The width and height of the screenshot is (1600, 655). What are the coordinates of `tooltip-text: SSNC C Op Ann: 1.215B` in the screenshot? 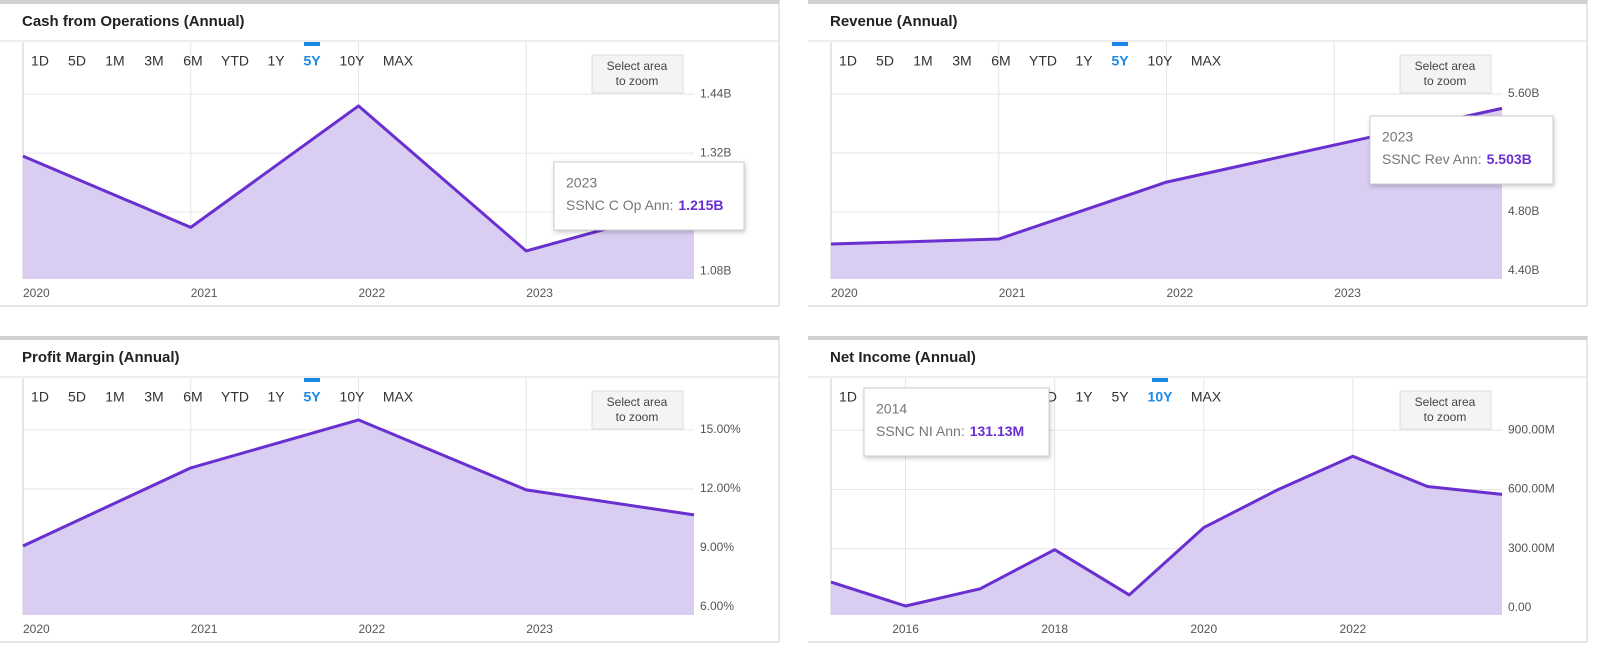 It's located at (645, 205).